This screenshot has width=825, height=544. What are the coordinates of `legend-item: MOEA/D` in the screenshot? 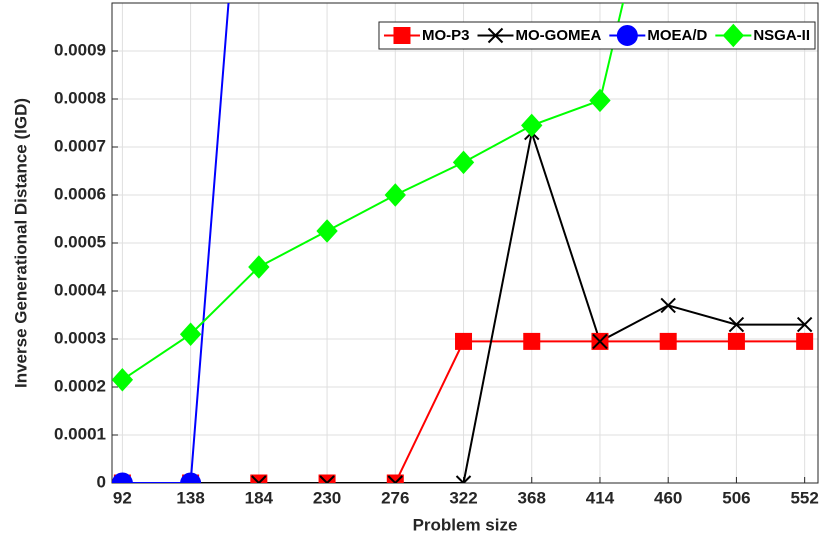 It's located at (658, 35).